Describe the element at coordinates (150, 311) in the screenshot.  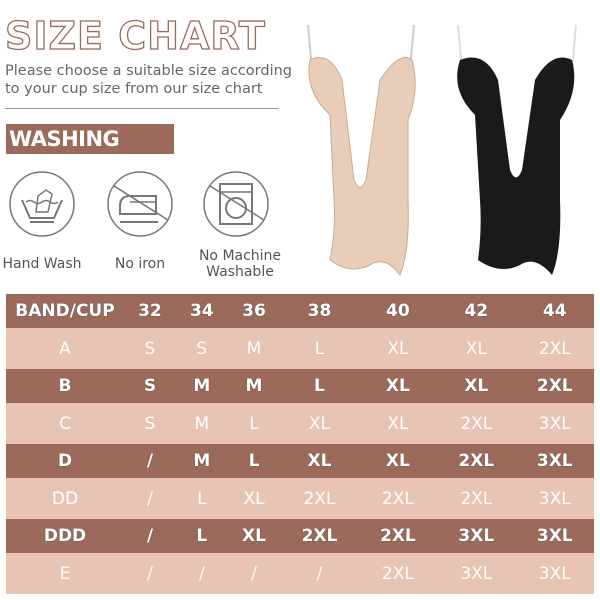
I see `size-cell: 32` at that location.